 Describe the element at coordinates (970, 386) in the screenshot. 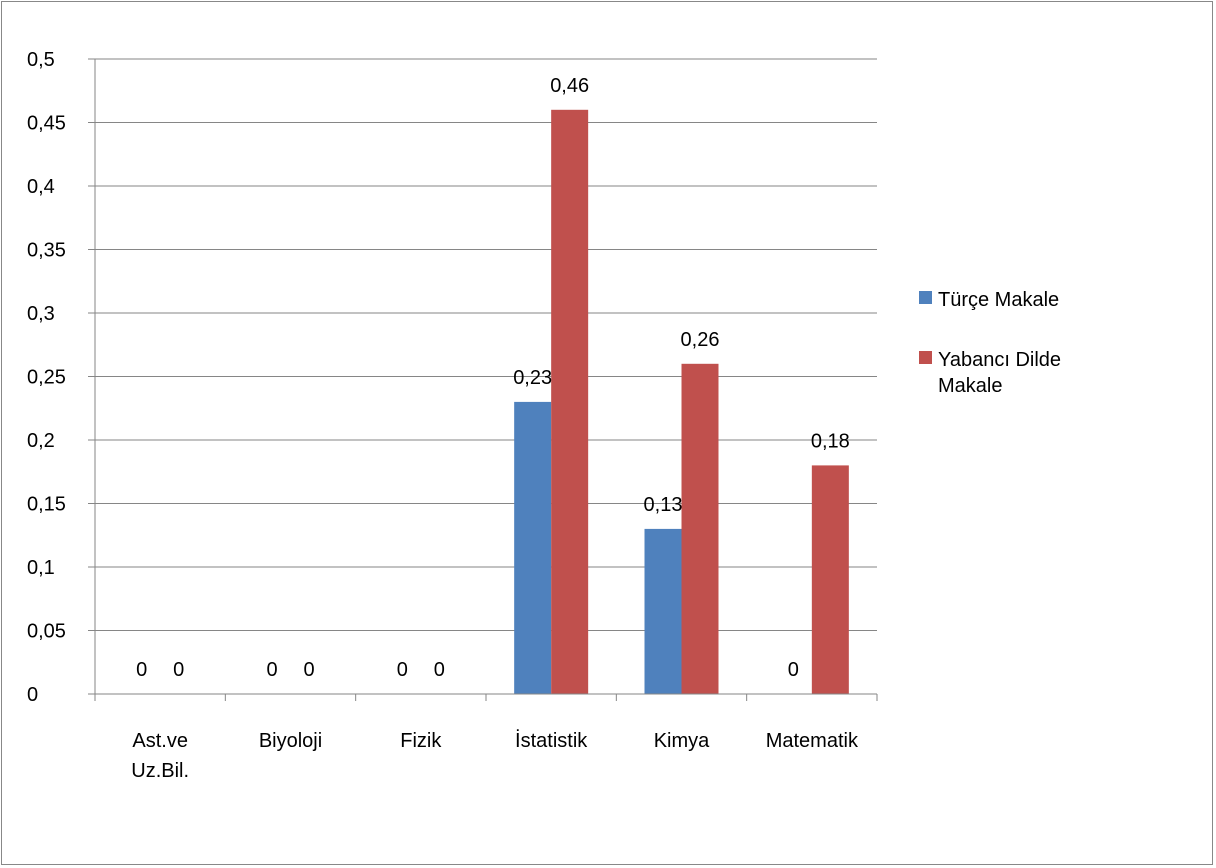

I see `legend-label: Makale` at that location.